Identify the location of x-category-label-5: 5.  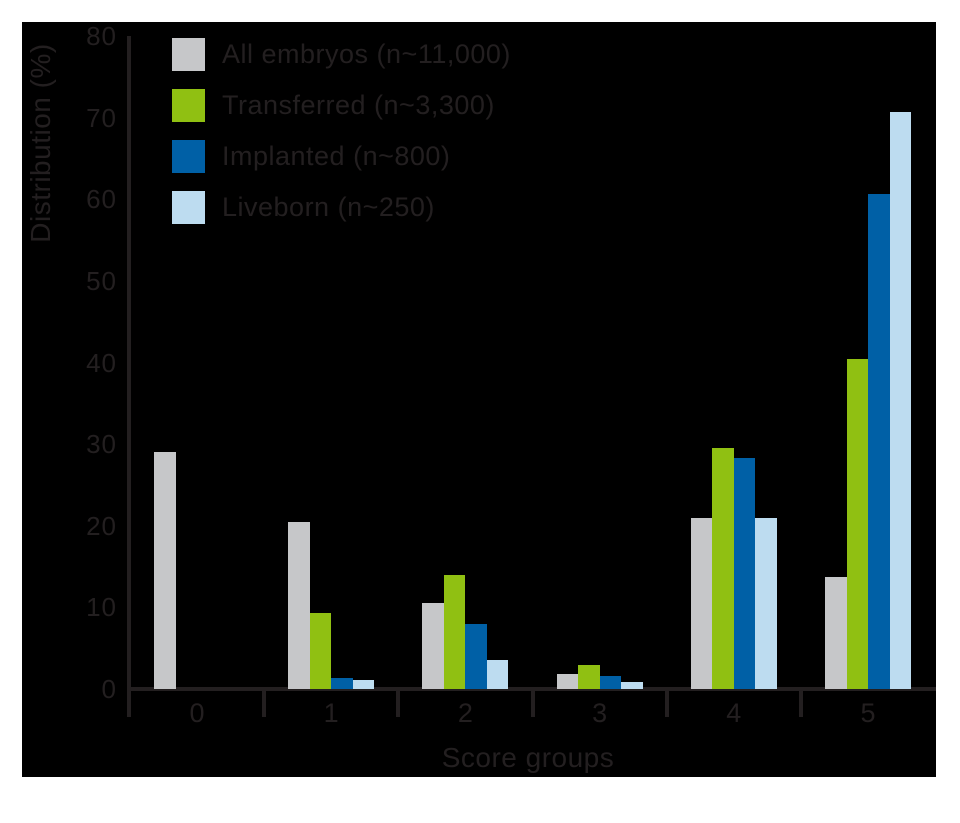
(868, 713).